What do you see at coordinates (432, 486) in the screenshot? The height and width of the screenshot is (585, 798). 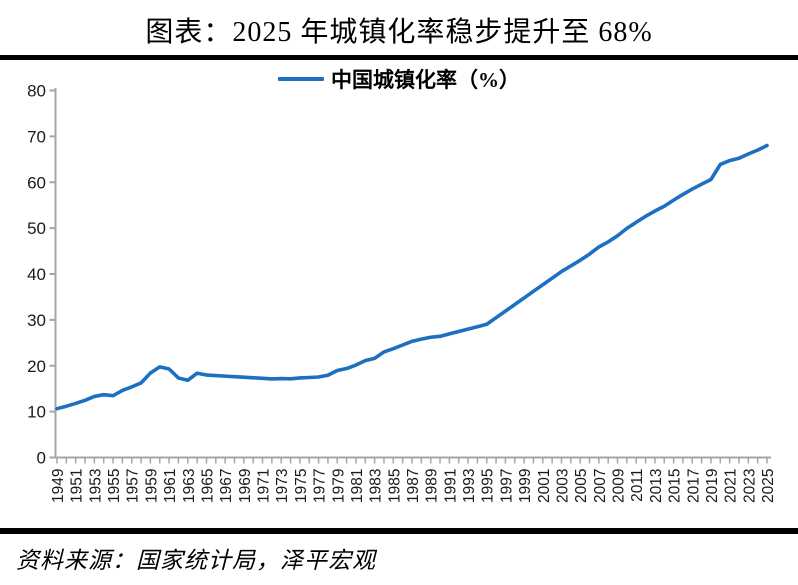 I see `x-tick-label: 1989` at bounding box center [432, 486].